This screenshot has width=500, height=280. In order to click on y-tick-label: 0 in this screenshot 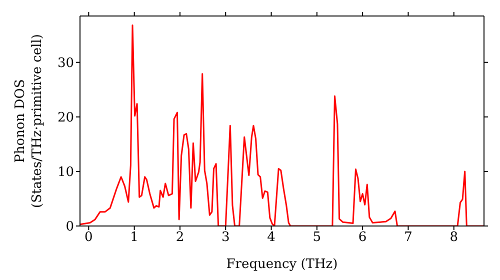, I will do `click(70, 227)`.